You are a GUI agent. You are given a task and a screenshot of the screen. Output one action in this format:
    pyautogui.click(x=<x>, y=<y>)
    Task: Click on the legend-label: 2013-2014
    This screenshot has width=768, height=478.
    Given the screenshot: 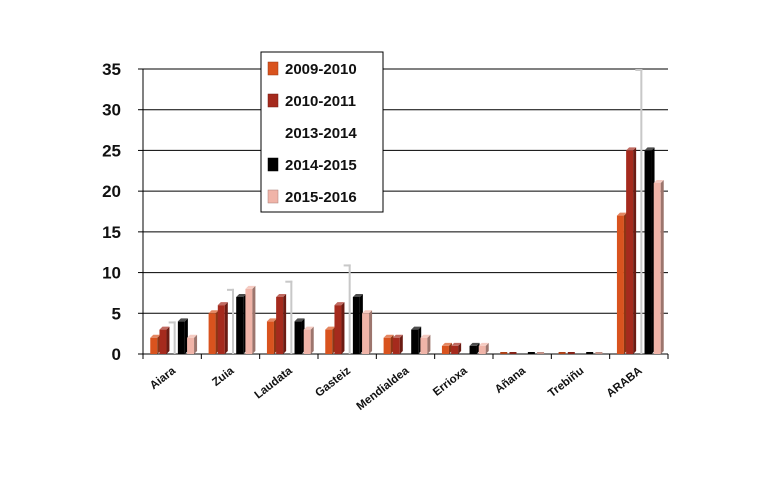 What is the action you would take?
    pyautogui.click(x=321, y=133)
    